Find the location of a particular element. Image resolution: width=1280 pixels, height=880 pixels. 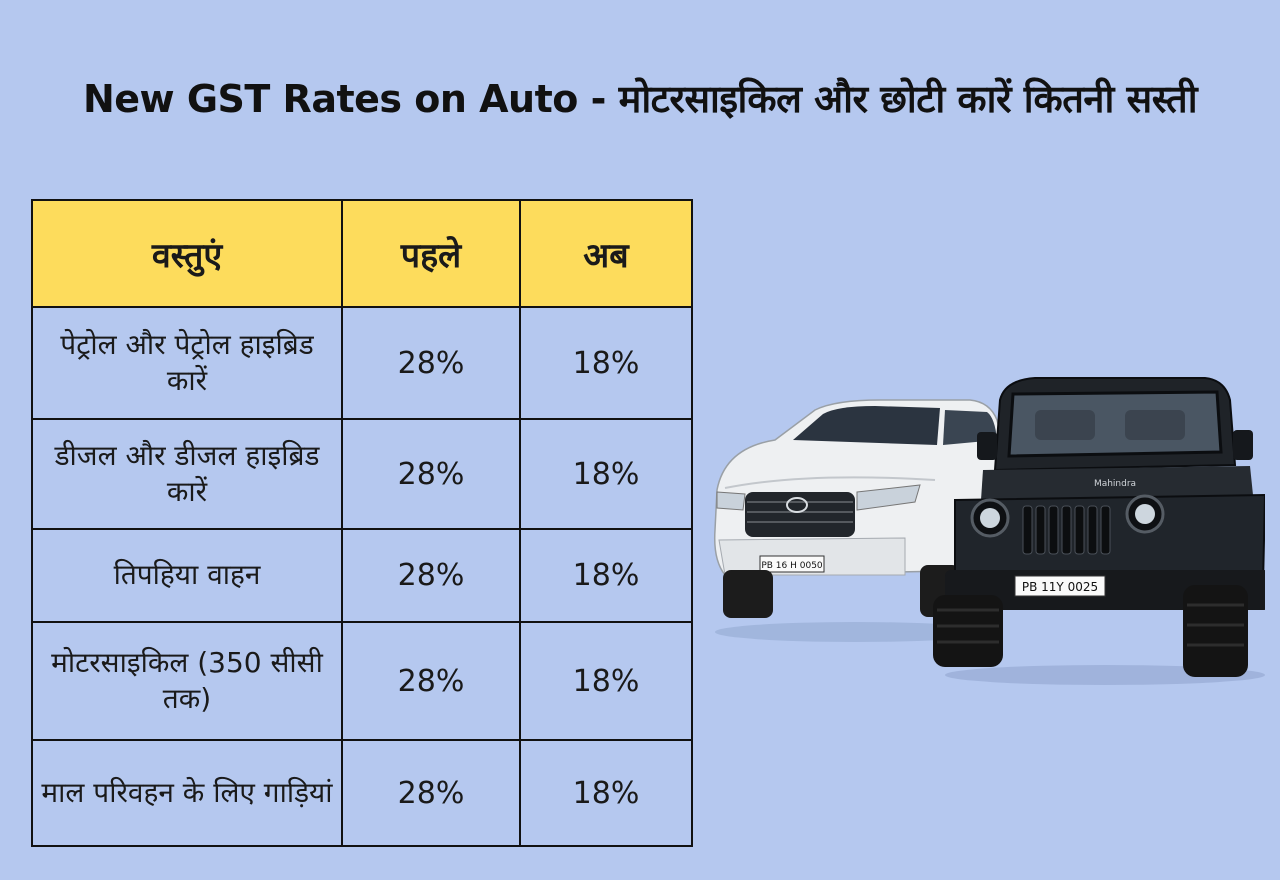

table-row: मोटरसाइकिल (350 सीसी तक) 28% 18% is located at coordinates (362, 681).